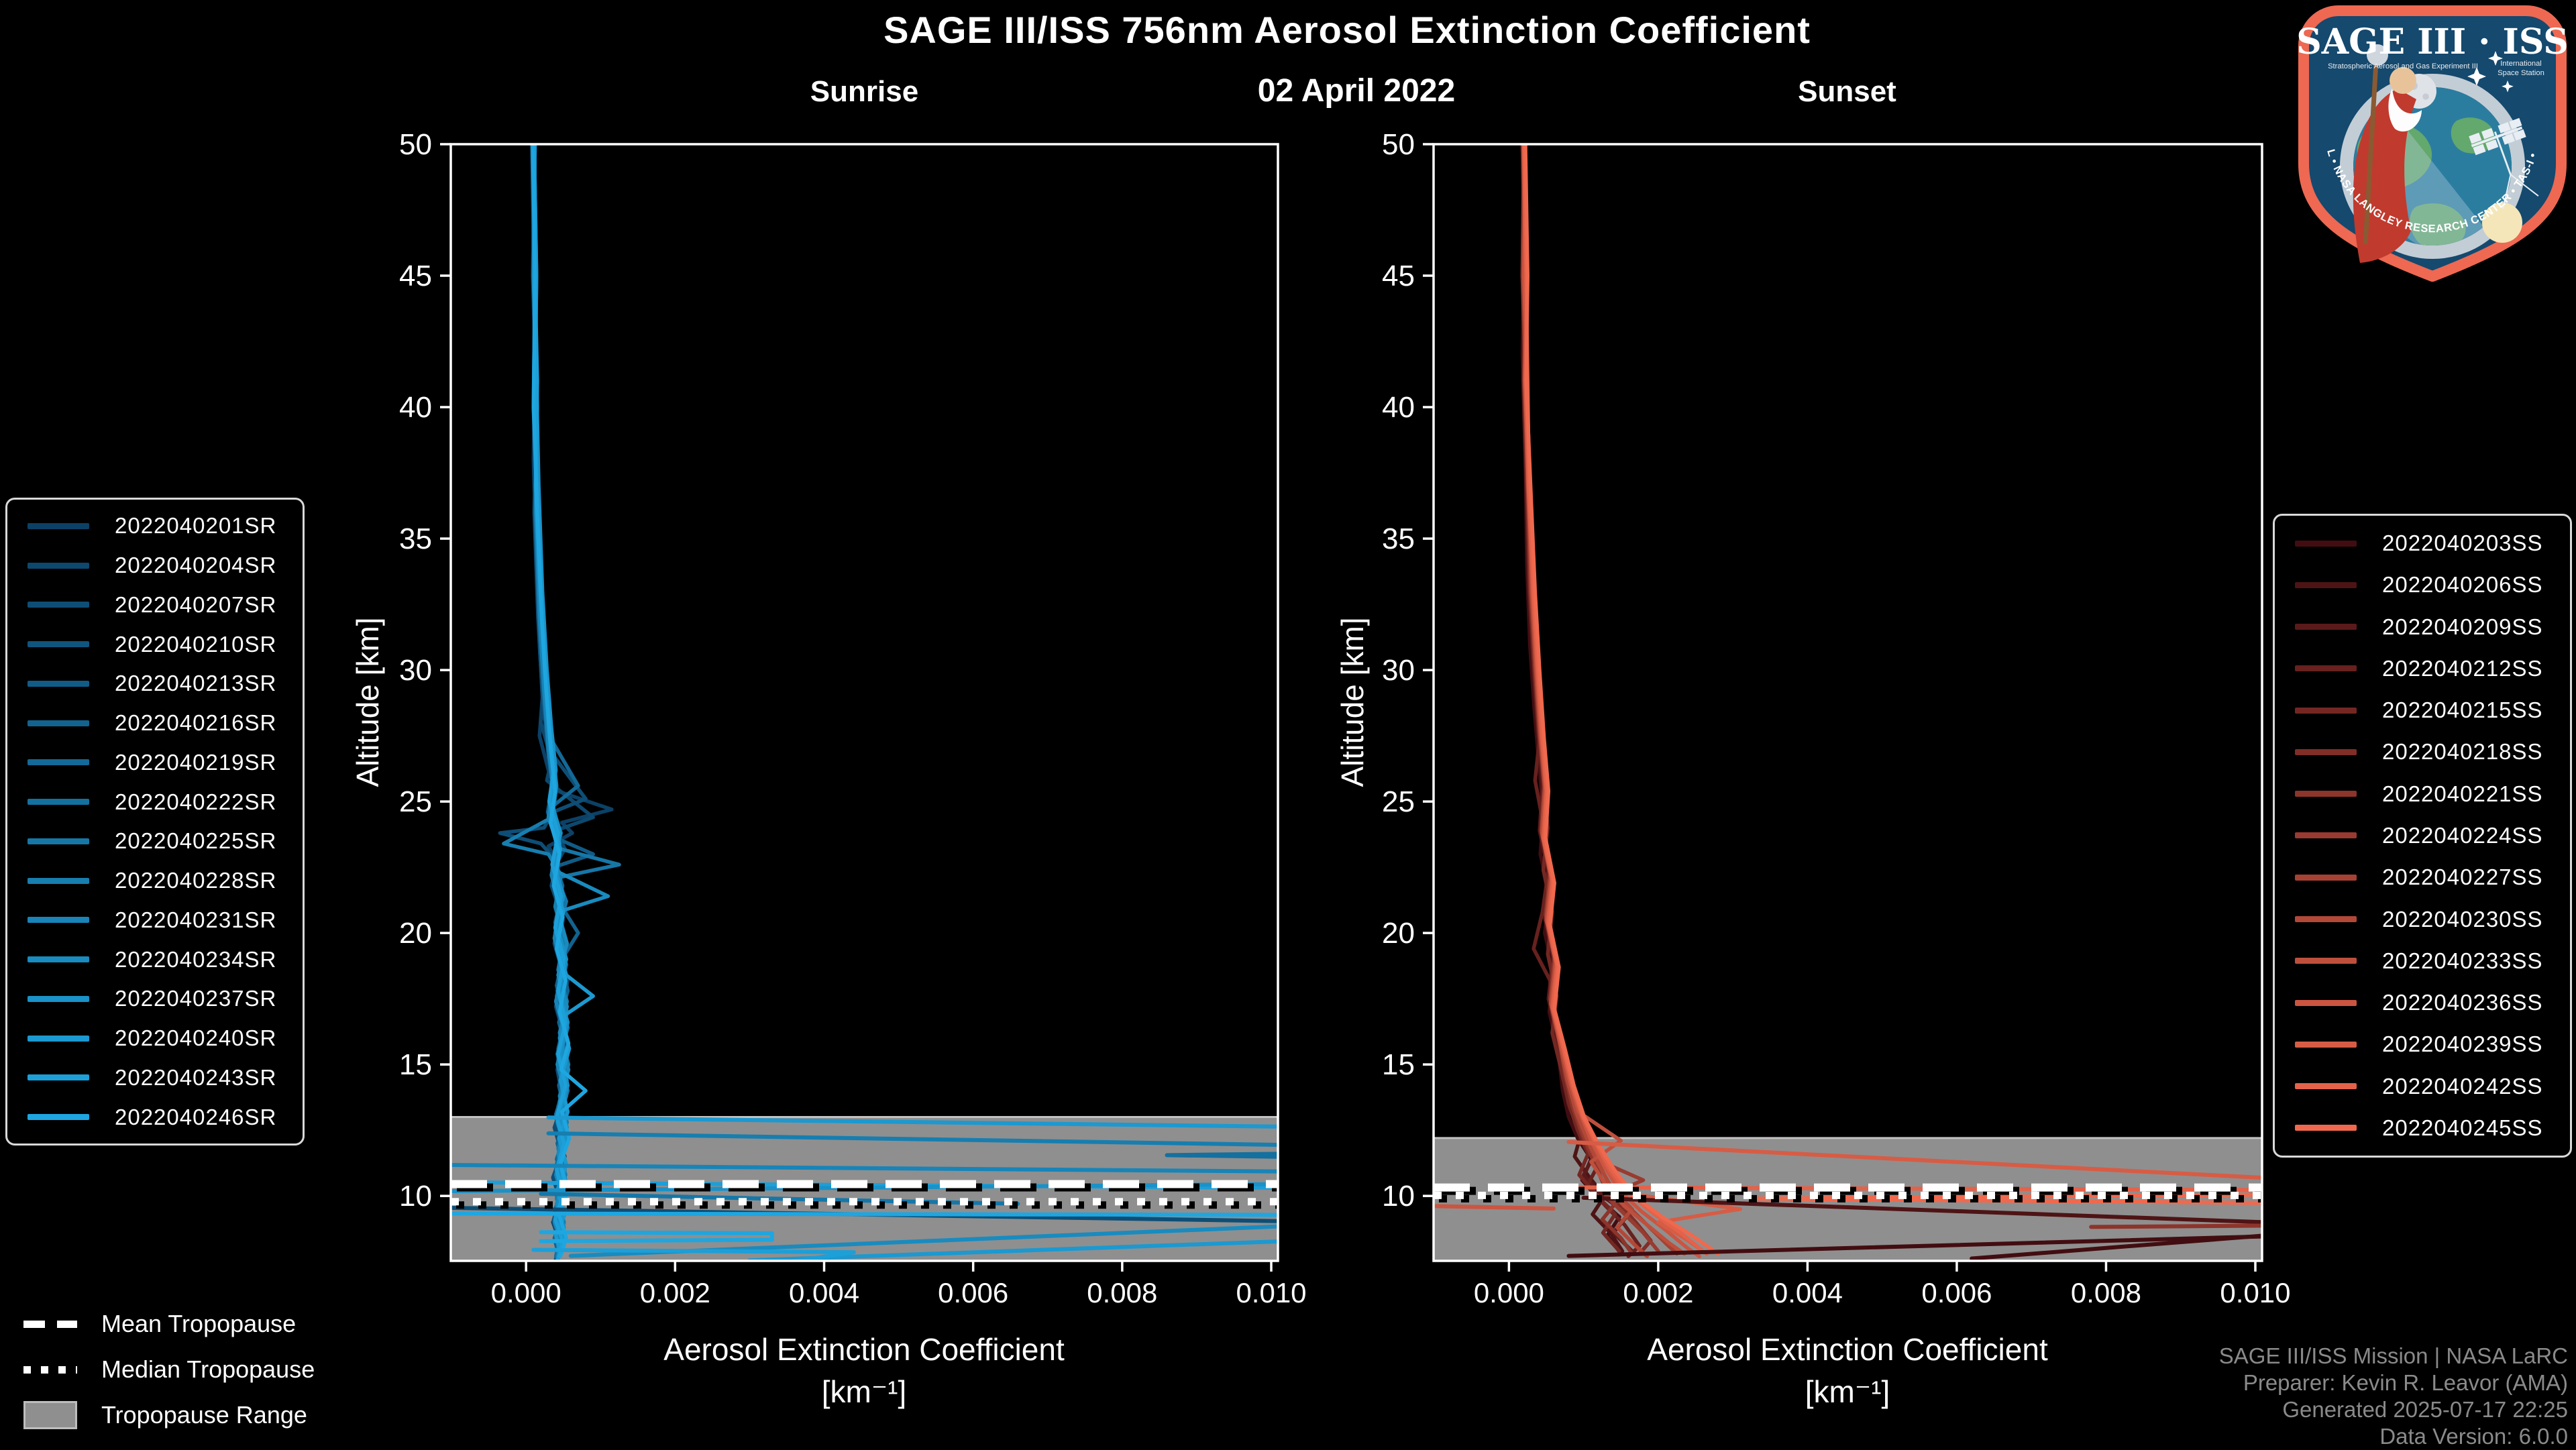 This screenshot has width=2576, height=1450. What do you see at coordinates (2473, 1436) in the screenshot?
I see `attribution-data-version: Data Version: 6.0.0` at bounding box center [2473, 1436].